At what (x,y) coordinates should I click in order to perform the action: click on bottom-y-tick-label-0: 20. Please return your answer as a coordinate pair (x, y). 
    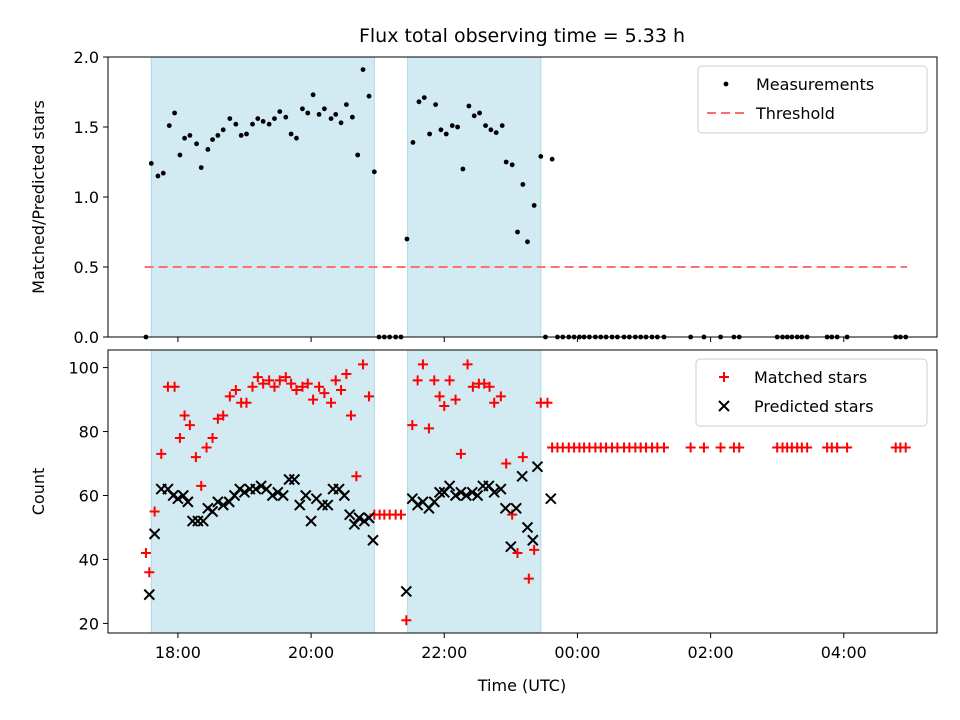
    Looking at the image, I should click on (89, 623).